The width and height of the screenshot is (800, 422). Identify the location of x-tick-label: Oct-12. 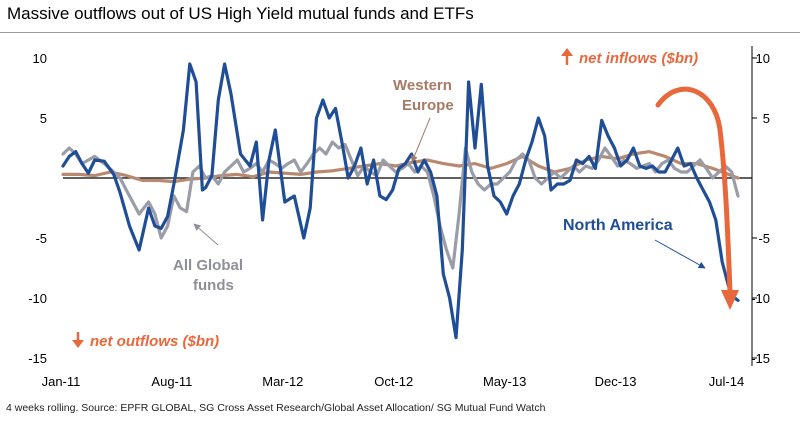
(393, 381).